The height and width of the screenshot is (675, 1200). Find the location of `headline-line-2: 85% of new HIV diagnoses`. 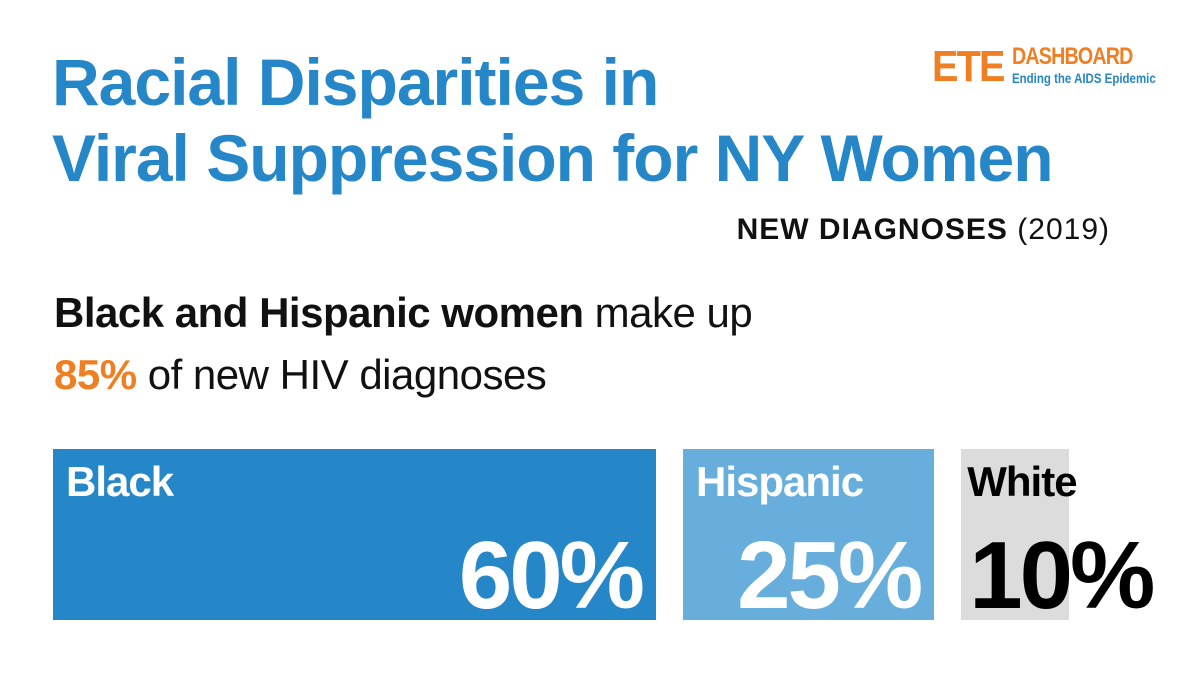

headline-line-2: 85% of new HIV diagnoses is located at coordinates (403, 375).